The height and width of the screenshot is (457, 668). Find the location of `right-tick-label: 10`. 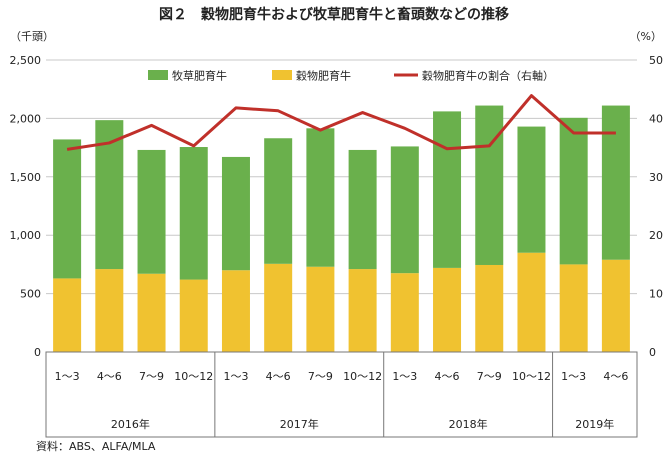

right-tick-label: 10 is located at coordinates (656, 294).